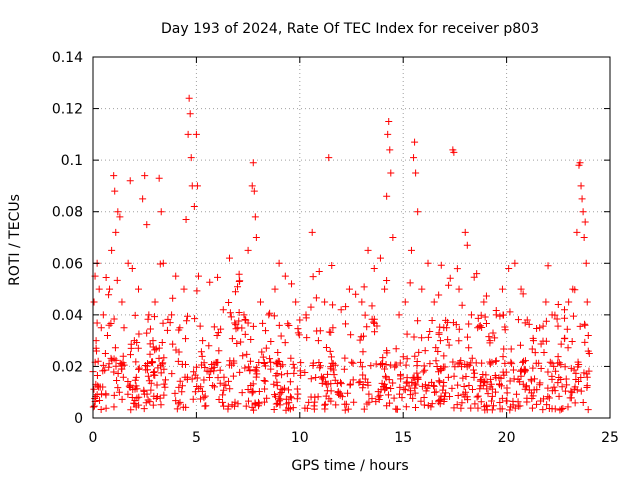  Describe the element at coordinates (67, 110) in the screenshot. I see `y-tick-label: 0.12` at that location.